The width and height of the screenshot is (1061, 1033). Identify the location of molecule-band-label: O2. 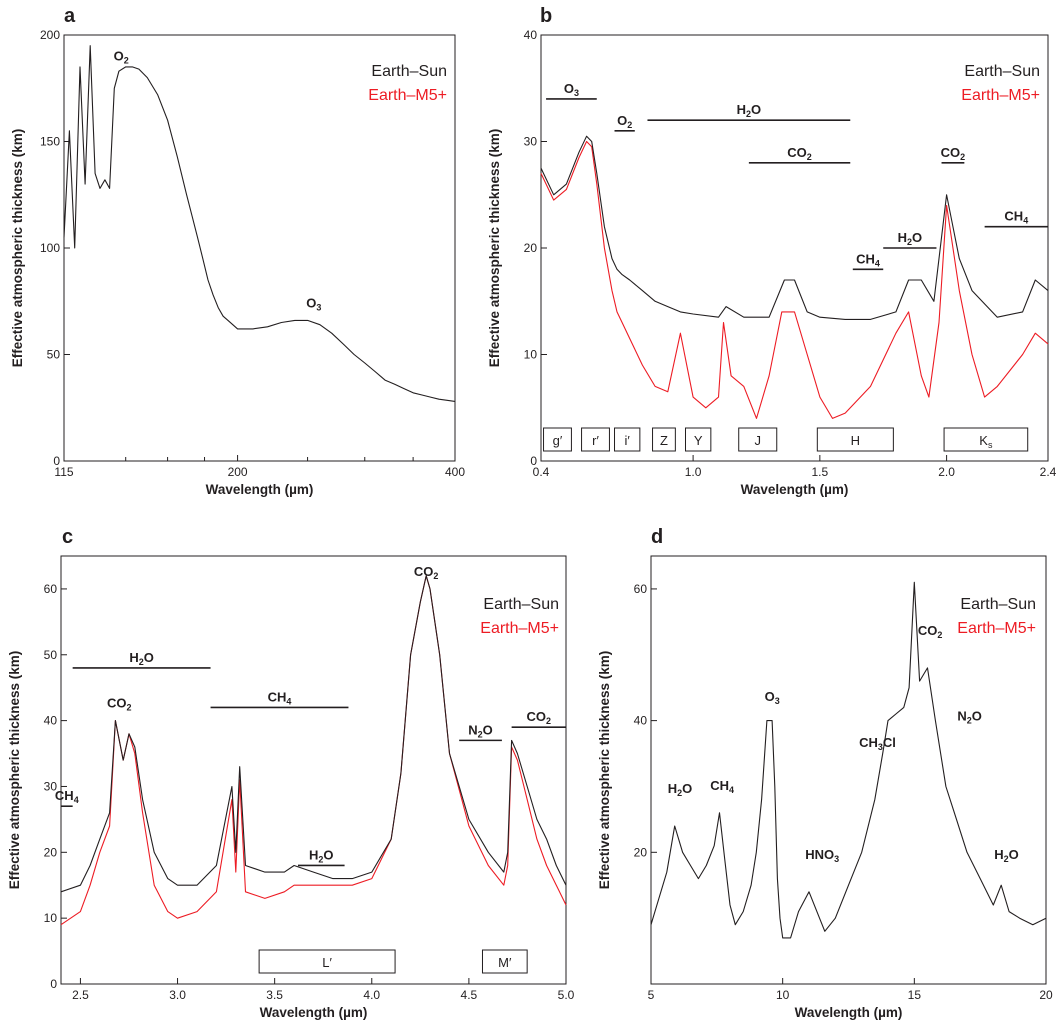
(624, 121).